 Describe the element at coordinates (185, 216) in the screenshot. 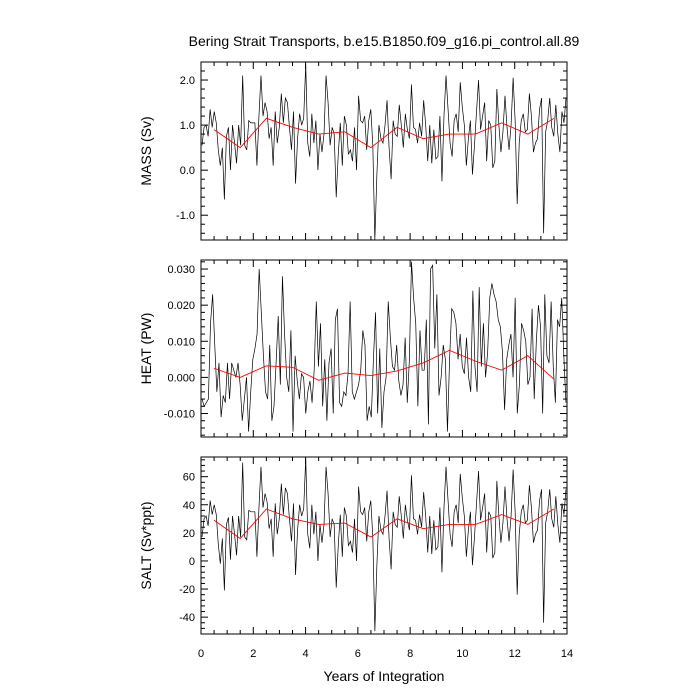

I see `y-tick-label: -1.0` at that location.